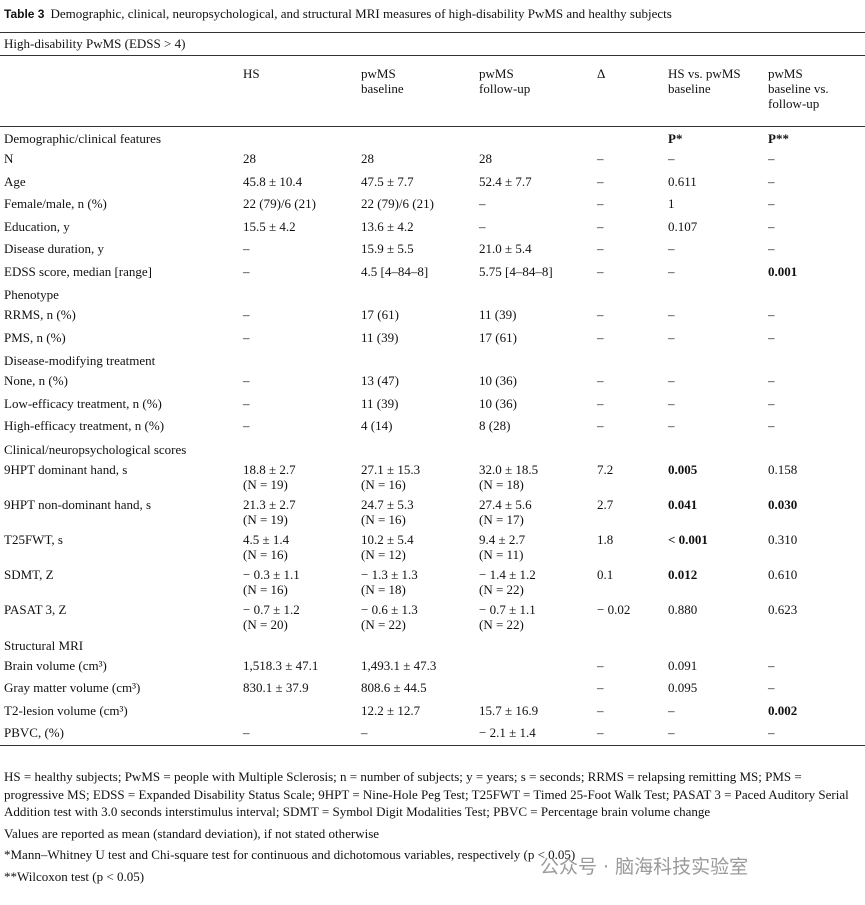 The image size is (865, 905). What do you see at coordinates (31, 294) in the screenshot?
I see `section-title: Phenotype` at bounding box center [31, 294].